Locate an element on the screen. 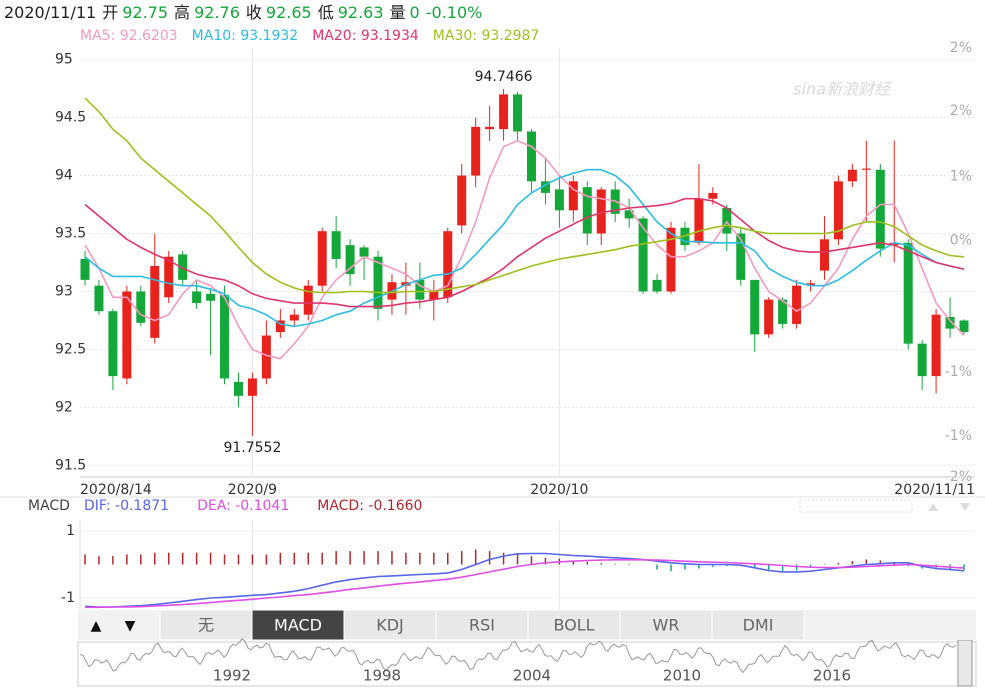  y2-tick-label: -1% is located at coordinates (958, 436).